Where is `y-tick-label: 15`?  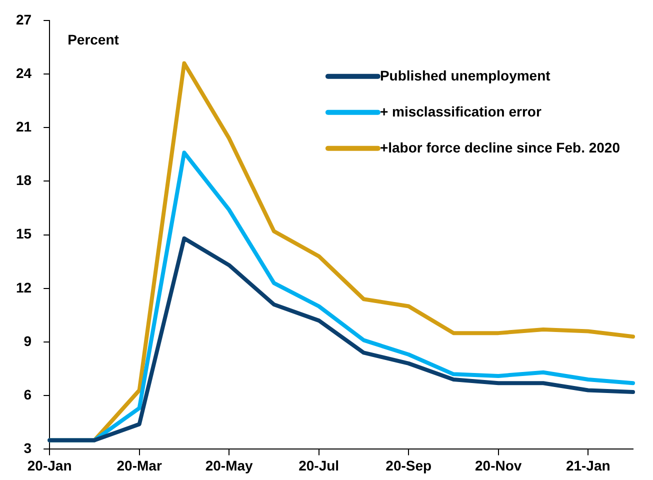
y-tick-label: 15 is located at coordinates (24, 234).